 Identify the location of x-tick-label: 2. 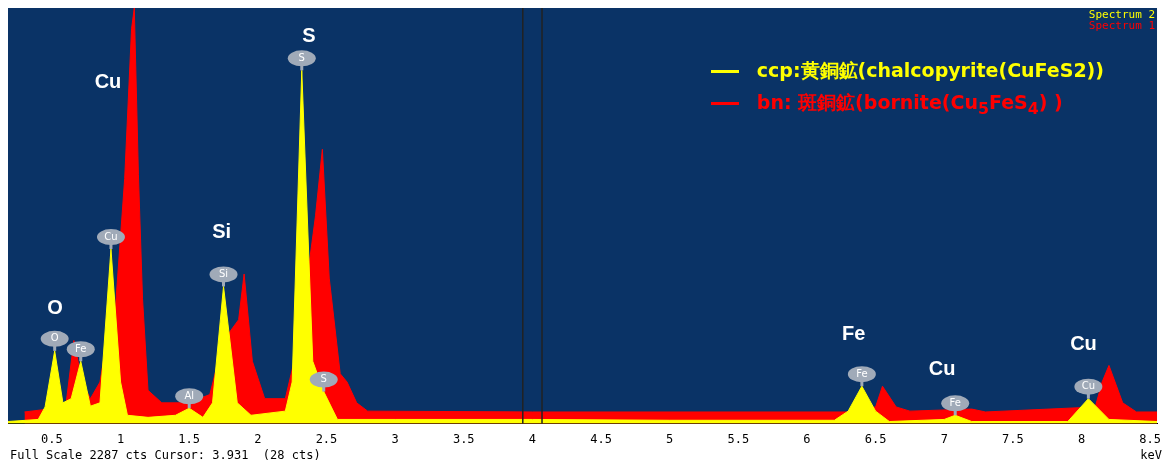
(258, 438).